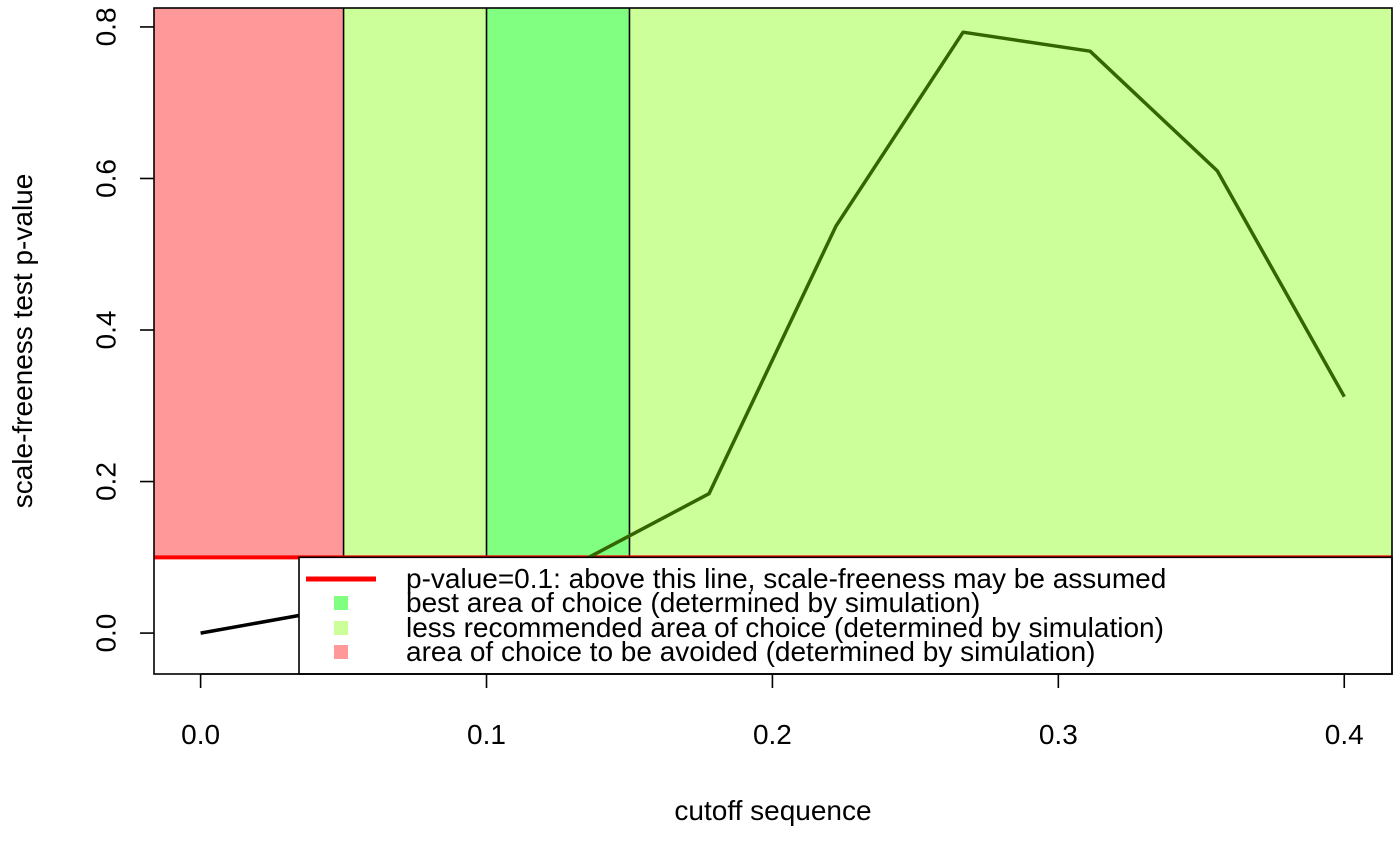 The height and width of the screenshot is (866, 1400). I want to click on y-axis: 0.0 0.2 0.4 0.6 0.8, so click(122, 330).